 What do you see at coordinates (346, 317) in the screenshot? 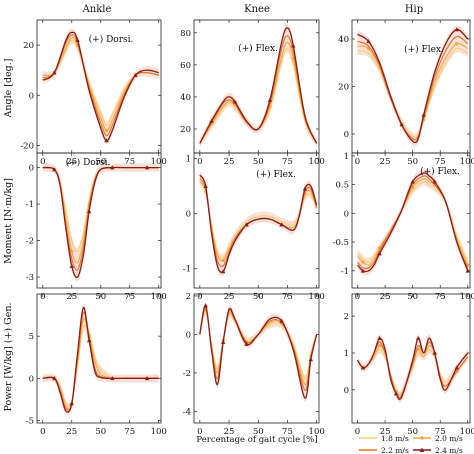
I see `y-tick-label: 2` at bounding box center [346, 317].